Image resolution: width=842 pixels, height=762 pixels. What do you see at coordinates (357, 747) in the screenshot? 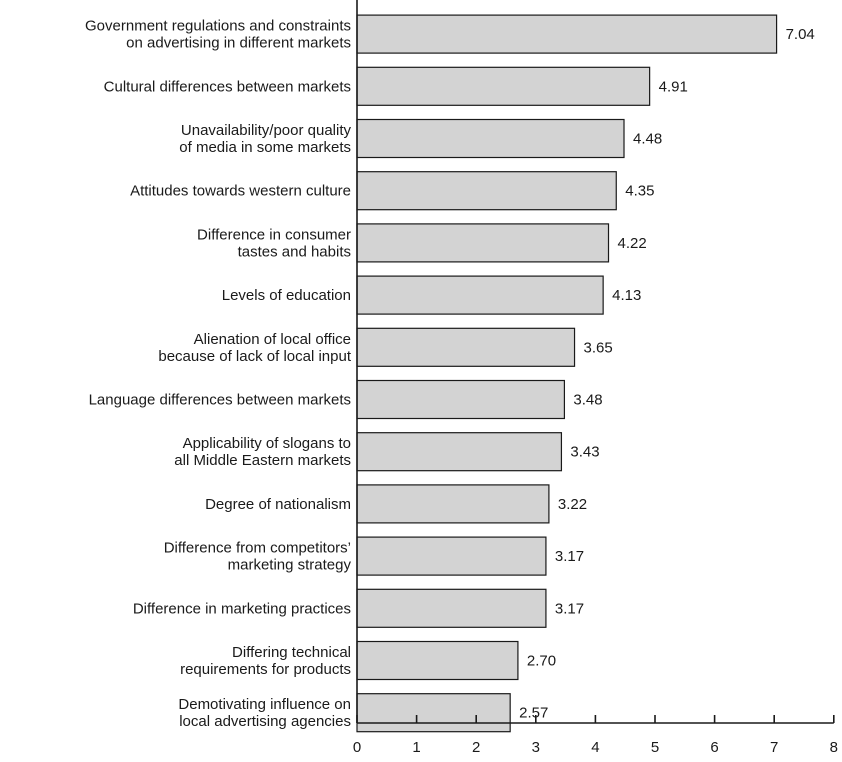
I see `x-tick-label-0: 0` at bounding box center [357, 747].